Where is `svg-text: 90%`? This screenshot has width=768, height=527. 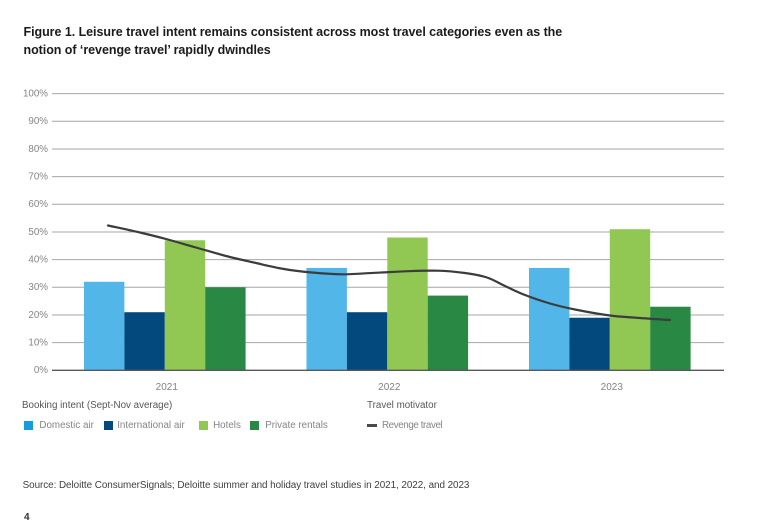
svg-text: 90% is located at coordinates (38, 121).